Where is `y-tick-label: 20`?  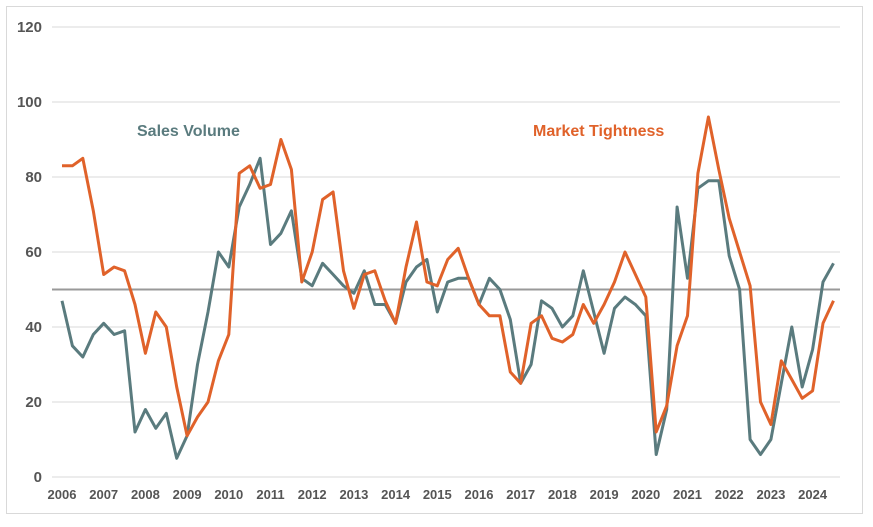
y-tick-label: 20 is located at coordinates (33, 402).